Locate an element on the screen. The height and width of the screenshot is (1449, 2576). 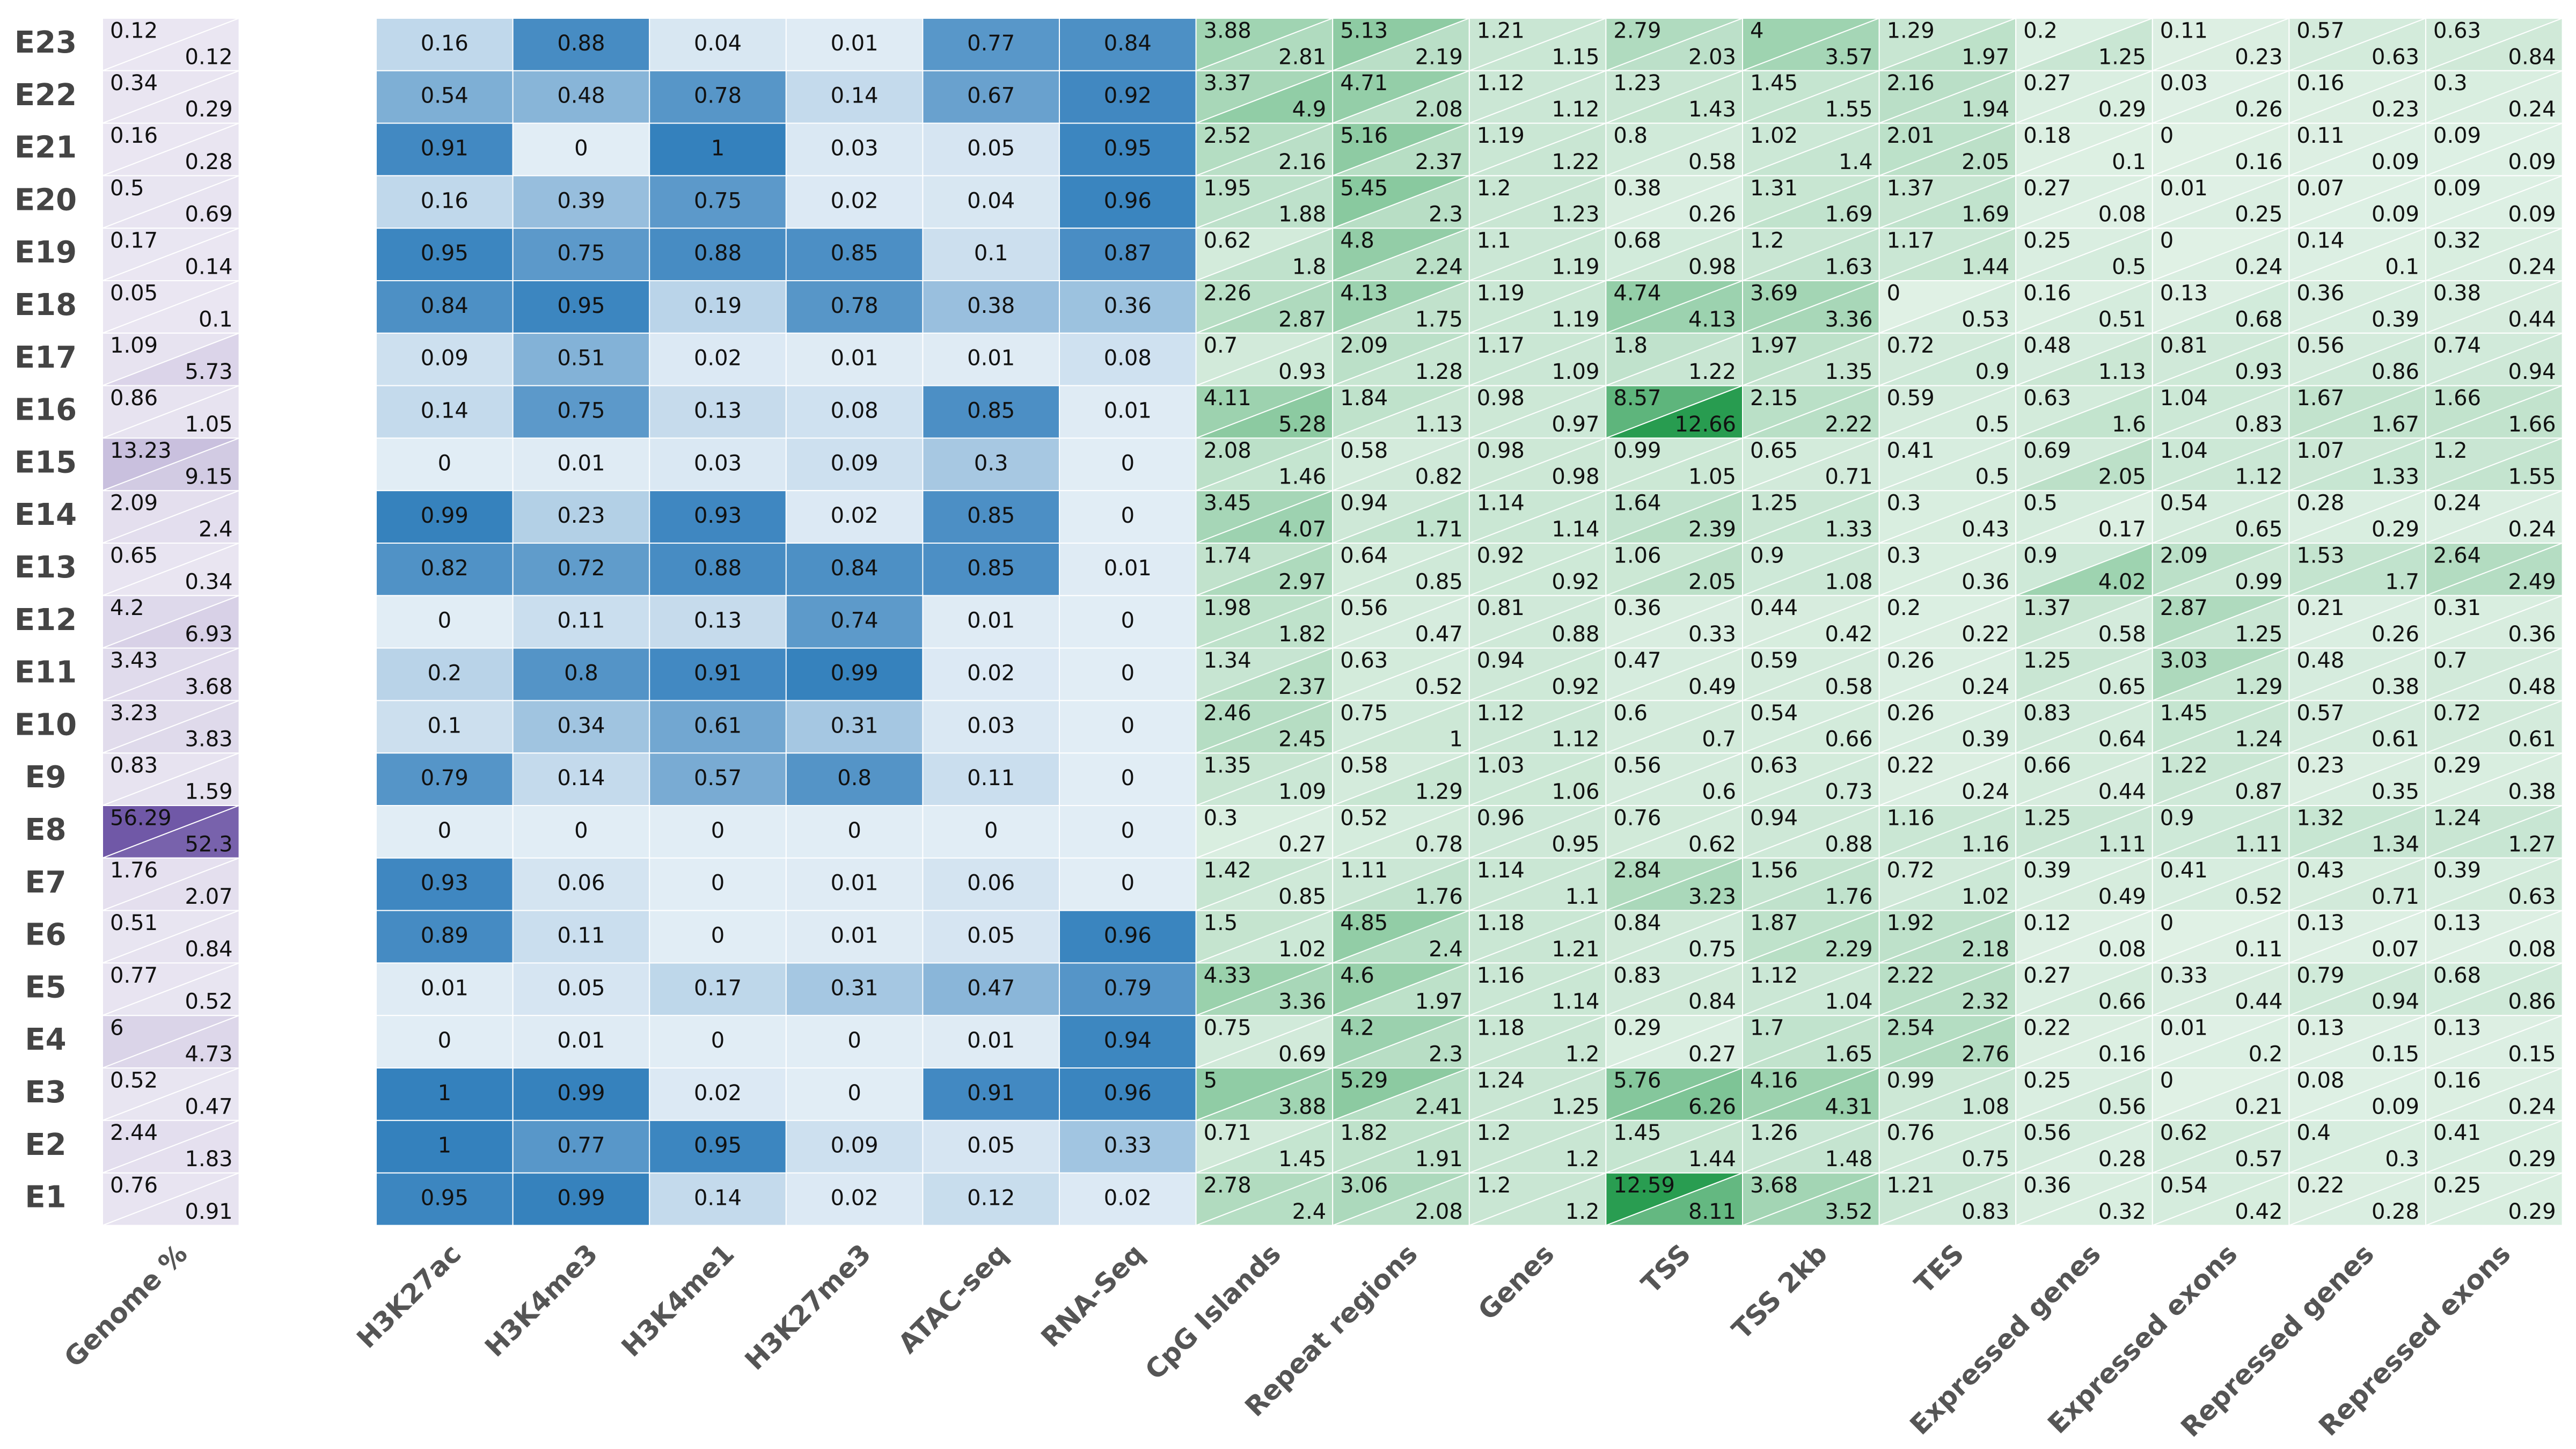
row-label: E1 is located at coordinates (45, 1197).